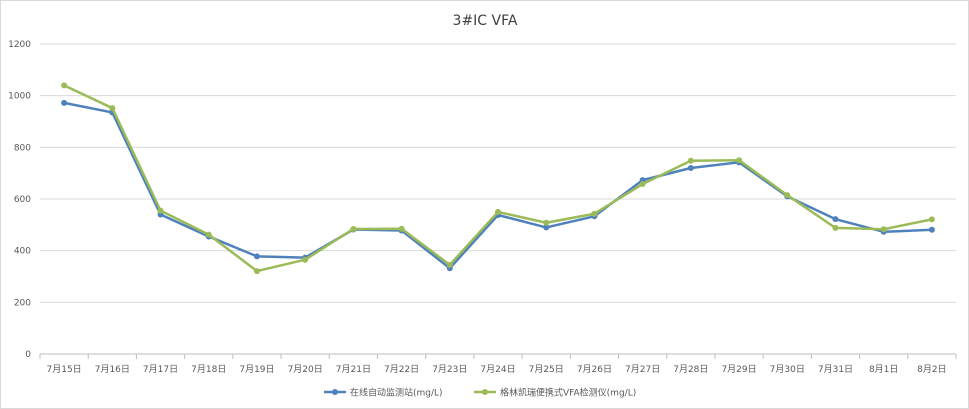 Image resolution: width=969 pixels, height=409 pixels. Describe the element at coordinates (449, 369) in the screenshot. I see `x-tick-label: 7月23日` at that location.